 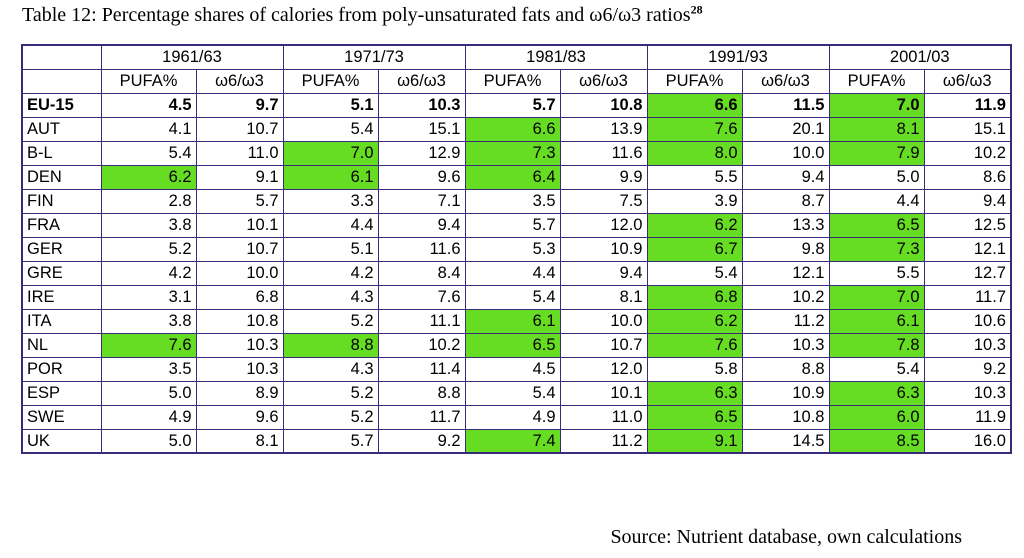 What do you see at coordinates (148, 417) in the screenshot?
I see `pufa-cell: 4.9` at bounding box center [148, 417].